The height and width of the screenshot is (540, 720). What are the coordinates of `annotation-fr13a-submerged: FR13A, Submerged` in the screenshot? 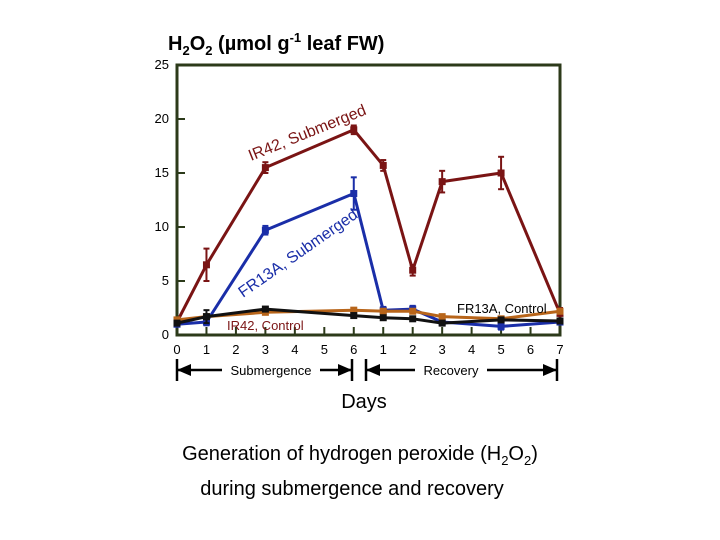 It's located at (299, 253).